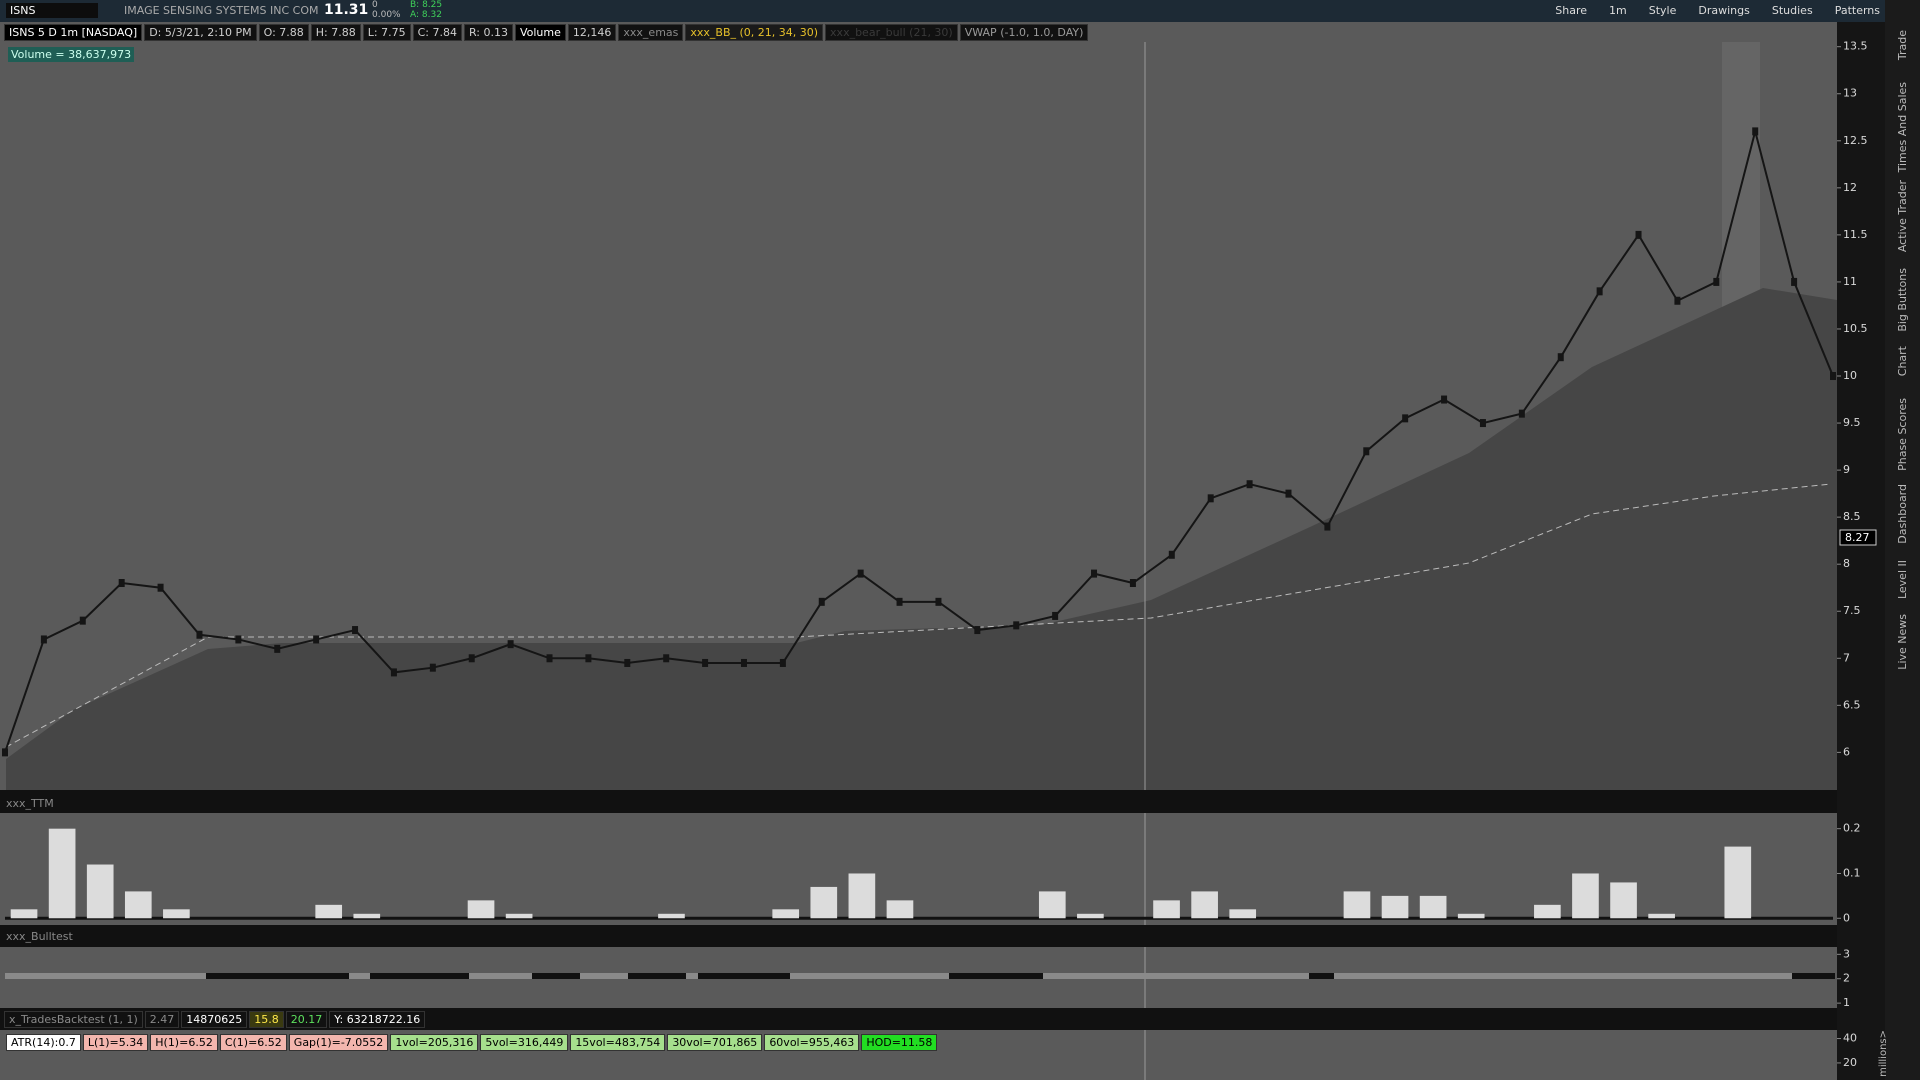 The image size is (1920, 1080). What do you see at coordinates (43, 1042) in the screenshot?
I see `label-chip: ATR(14):0.7` at bounding box center [43, 1042].